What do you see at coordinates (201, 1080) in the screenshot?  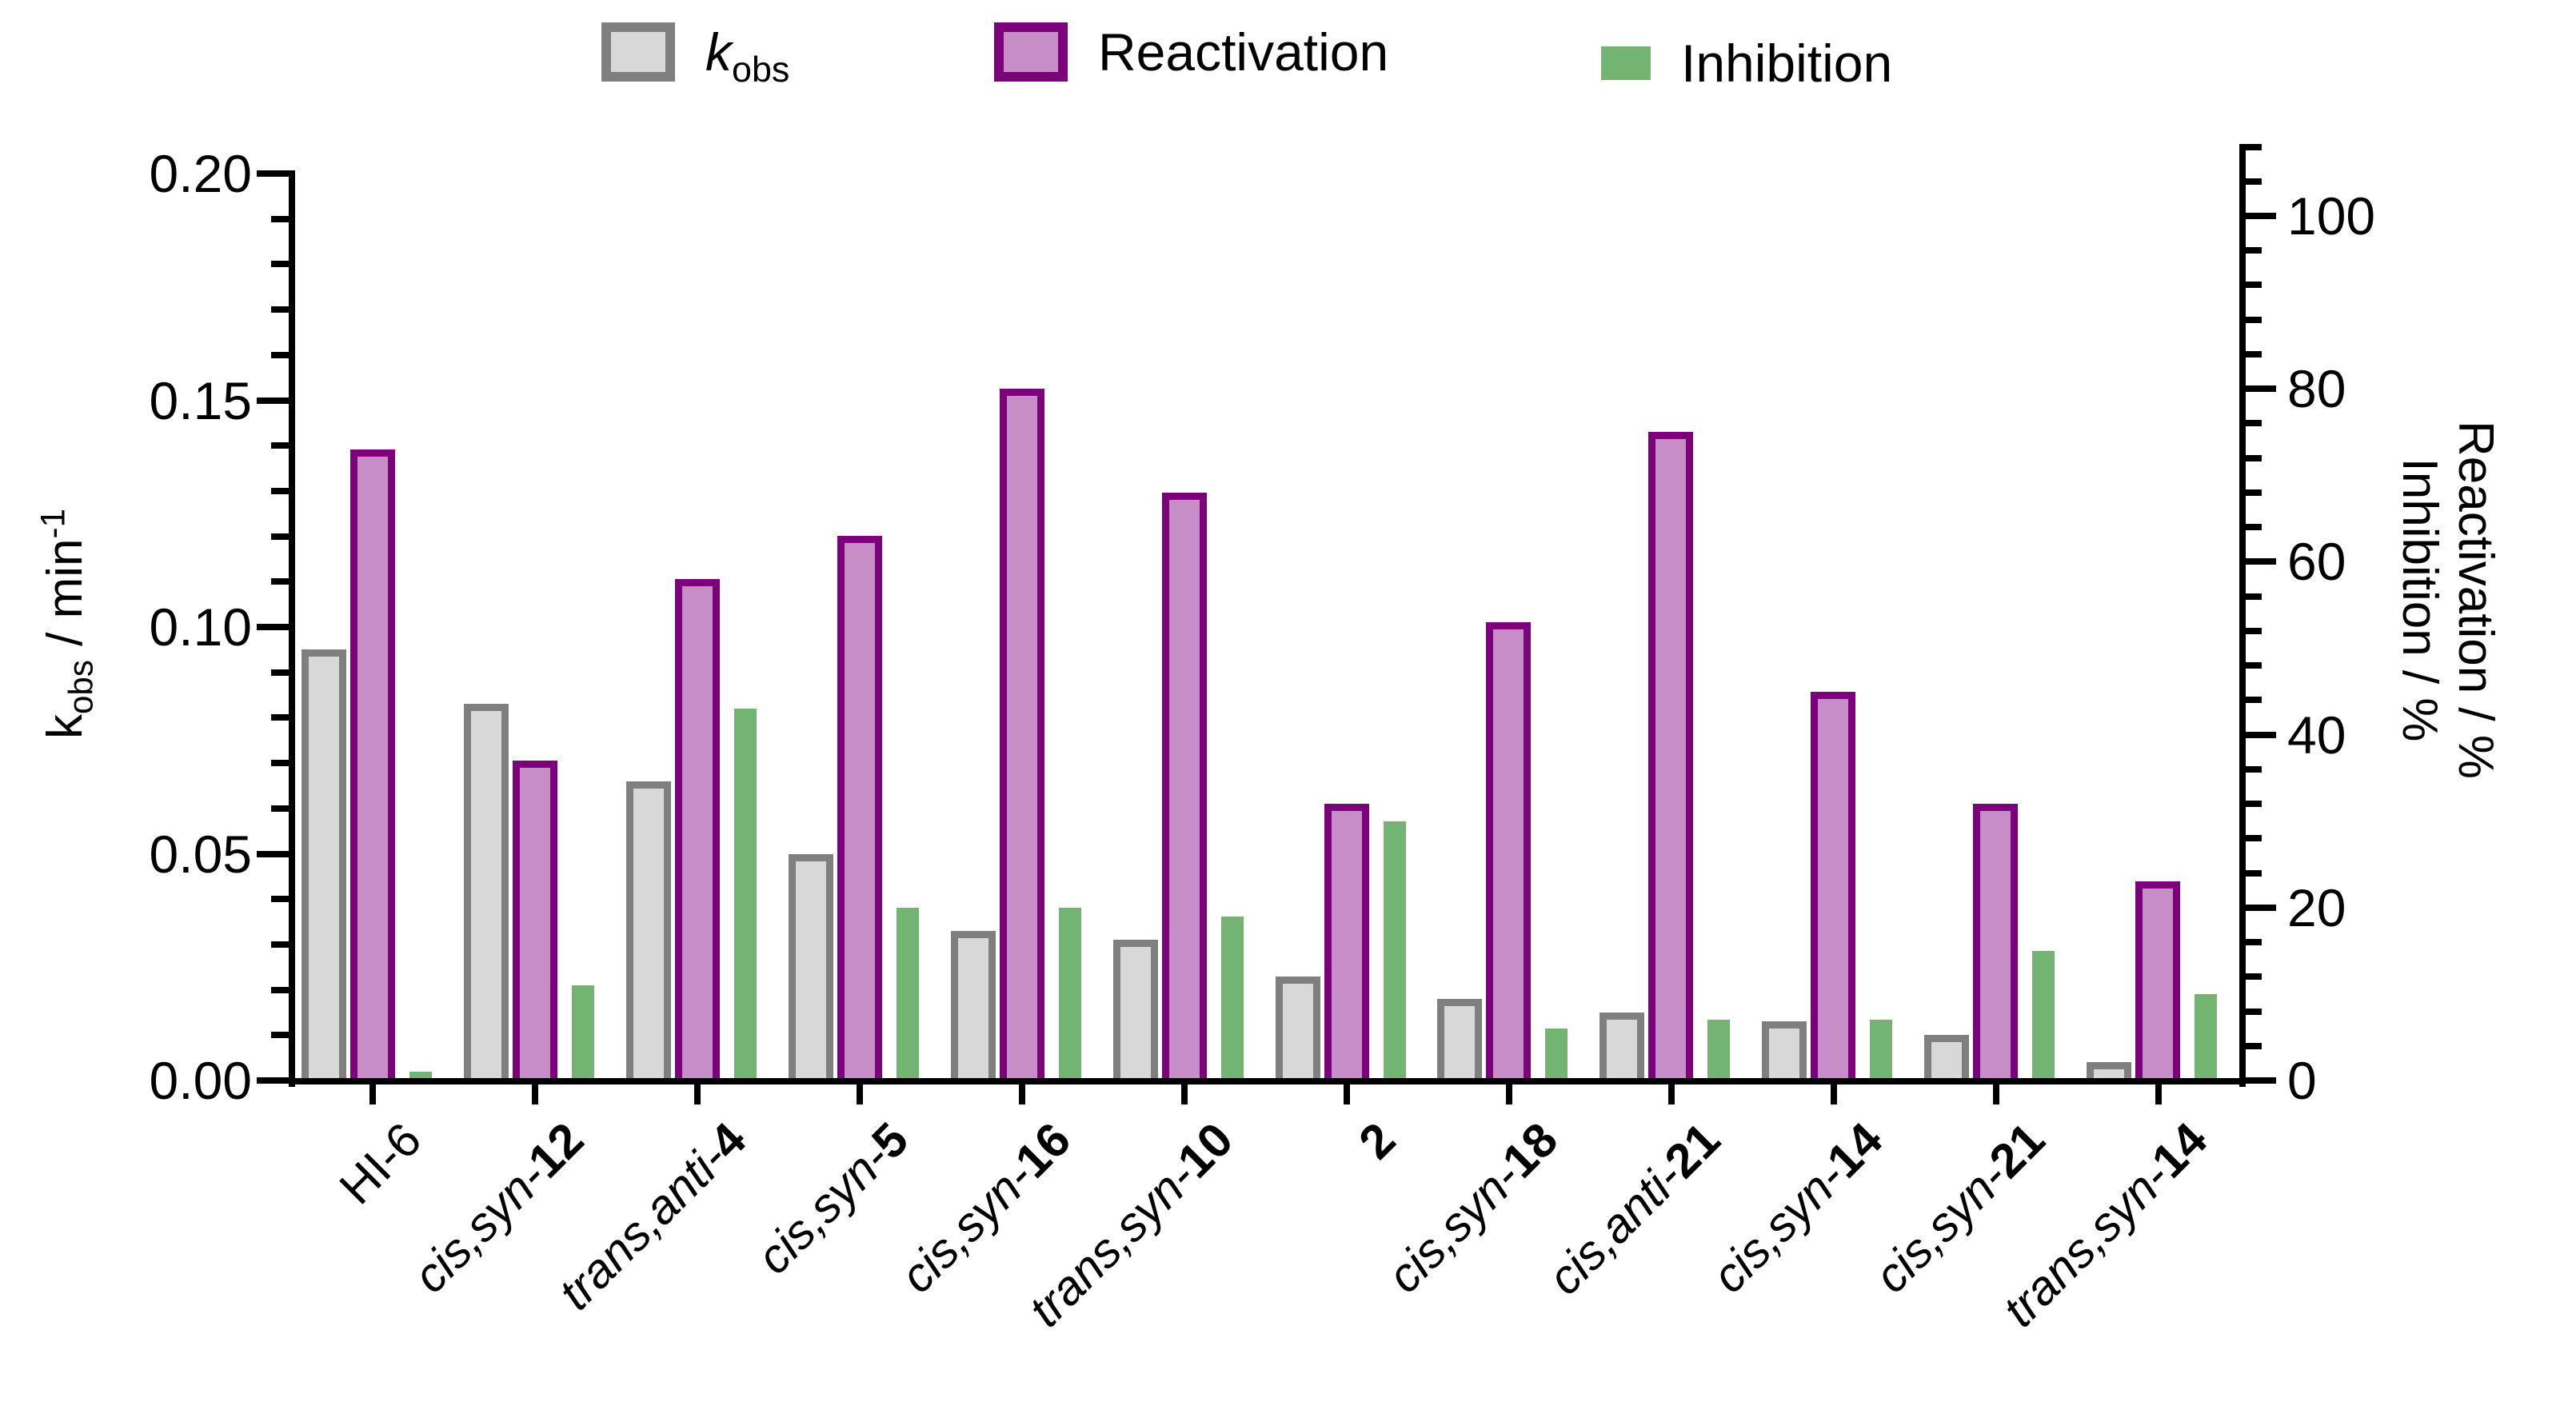 I see `left-tick-label: 0.00` at bounding box center [201, 1080].